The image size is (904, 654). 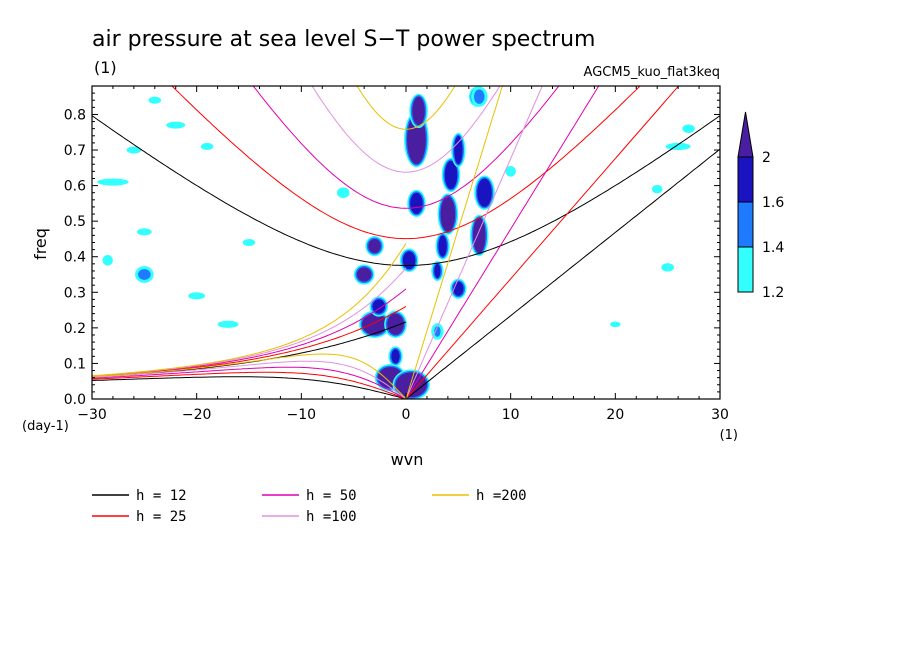 What do you see at coordinates (773, 293) in the screenshot?
I see `colorbar-label: 1.2` at bounding box center [773, 293].